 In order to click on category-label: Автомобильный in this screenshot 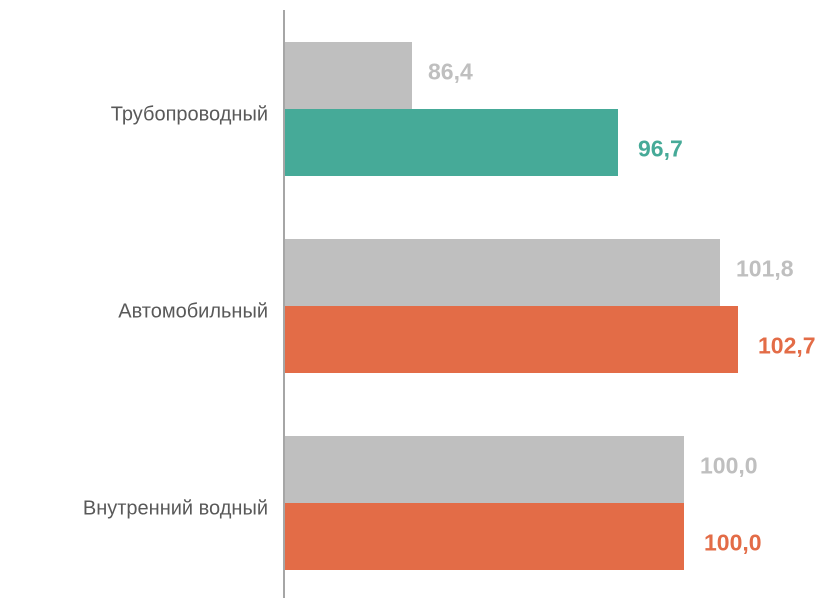, I will do `click(193, 311)`.